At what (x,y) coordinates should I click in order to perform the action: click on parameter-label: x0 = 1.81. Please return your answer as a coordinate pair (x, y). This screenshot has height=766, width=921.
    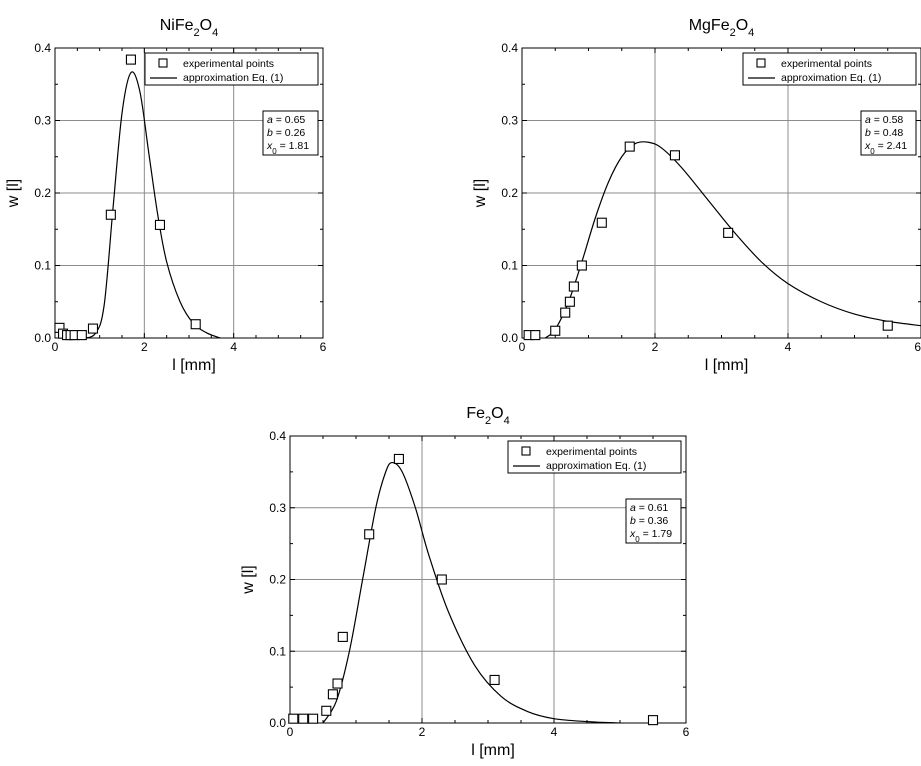
    Looking at the image, I should click on (287, 148).